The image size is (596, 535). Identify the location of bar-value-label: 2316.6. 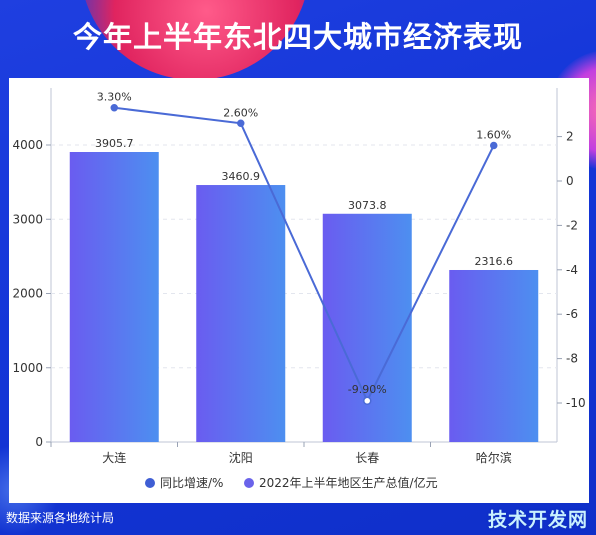
(494, 261).